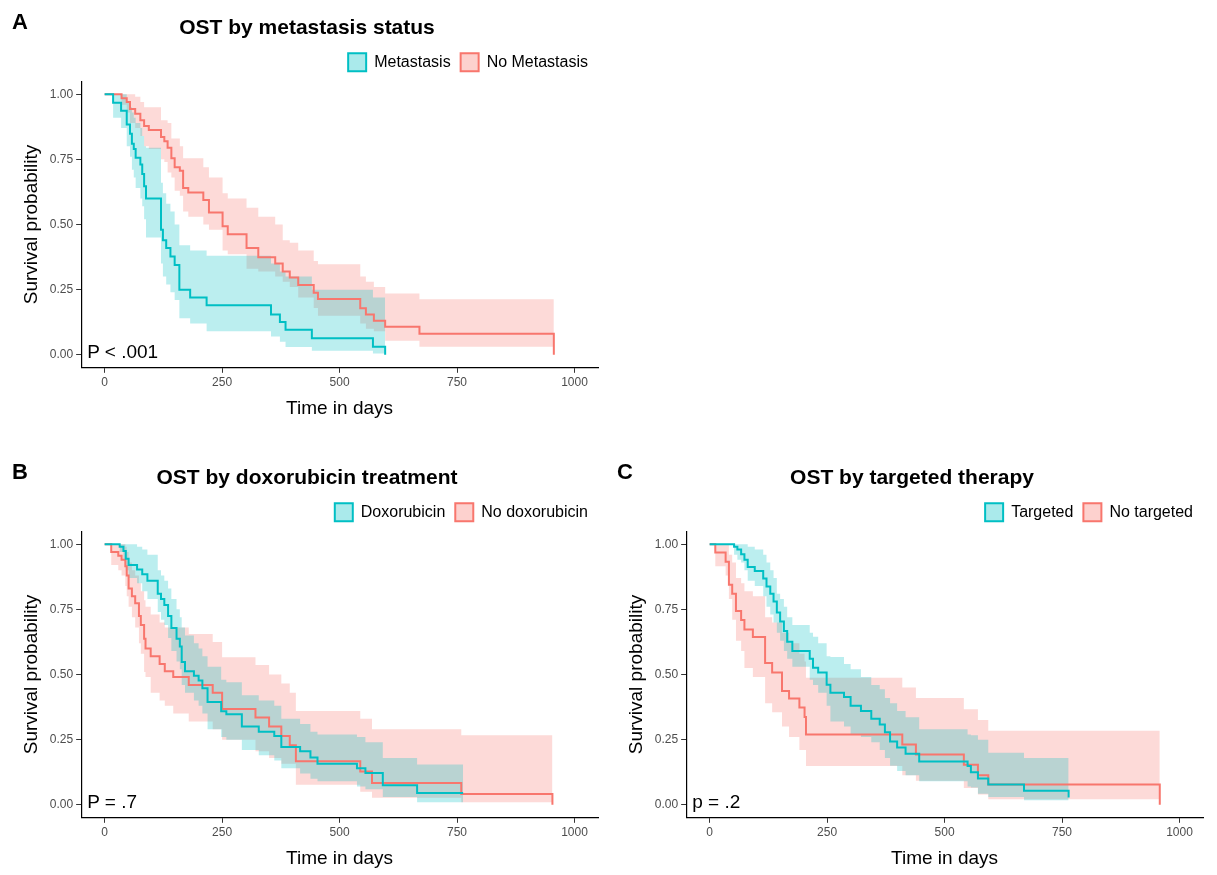 Image resolution: width=1217 pixels, height=875 pixels. Describe the element at coordinates (20, 22) in the screenshot. I see `text: A` at that location.